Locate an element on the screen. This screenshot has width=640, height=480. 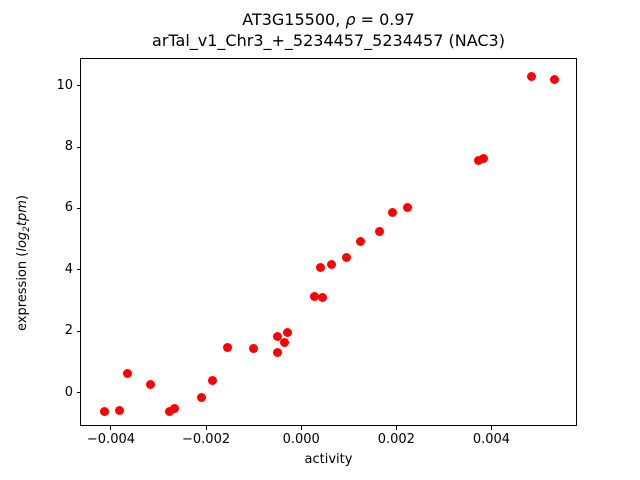
y-tick-label: 10 is located at coordinates (64, 85).